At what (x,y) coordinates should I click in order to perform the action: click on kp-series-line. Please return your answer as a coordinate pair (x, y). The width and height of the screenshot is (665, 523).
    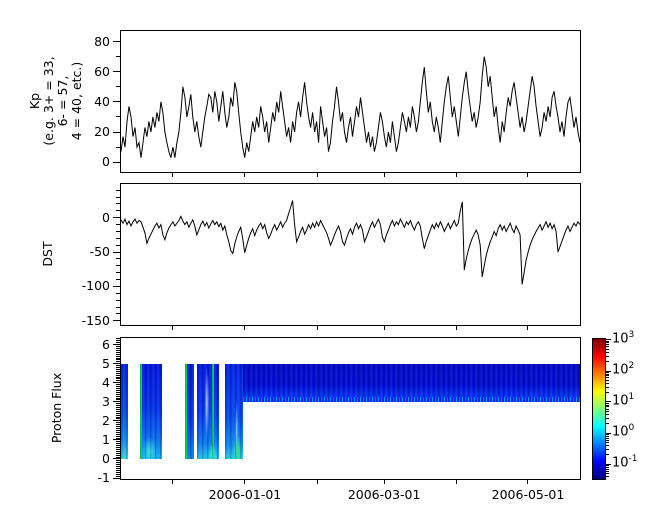
    Looking at the image, I should click on (350, 107).